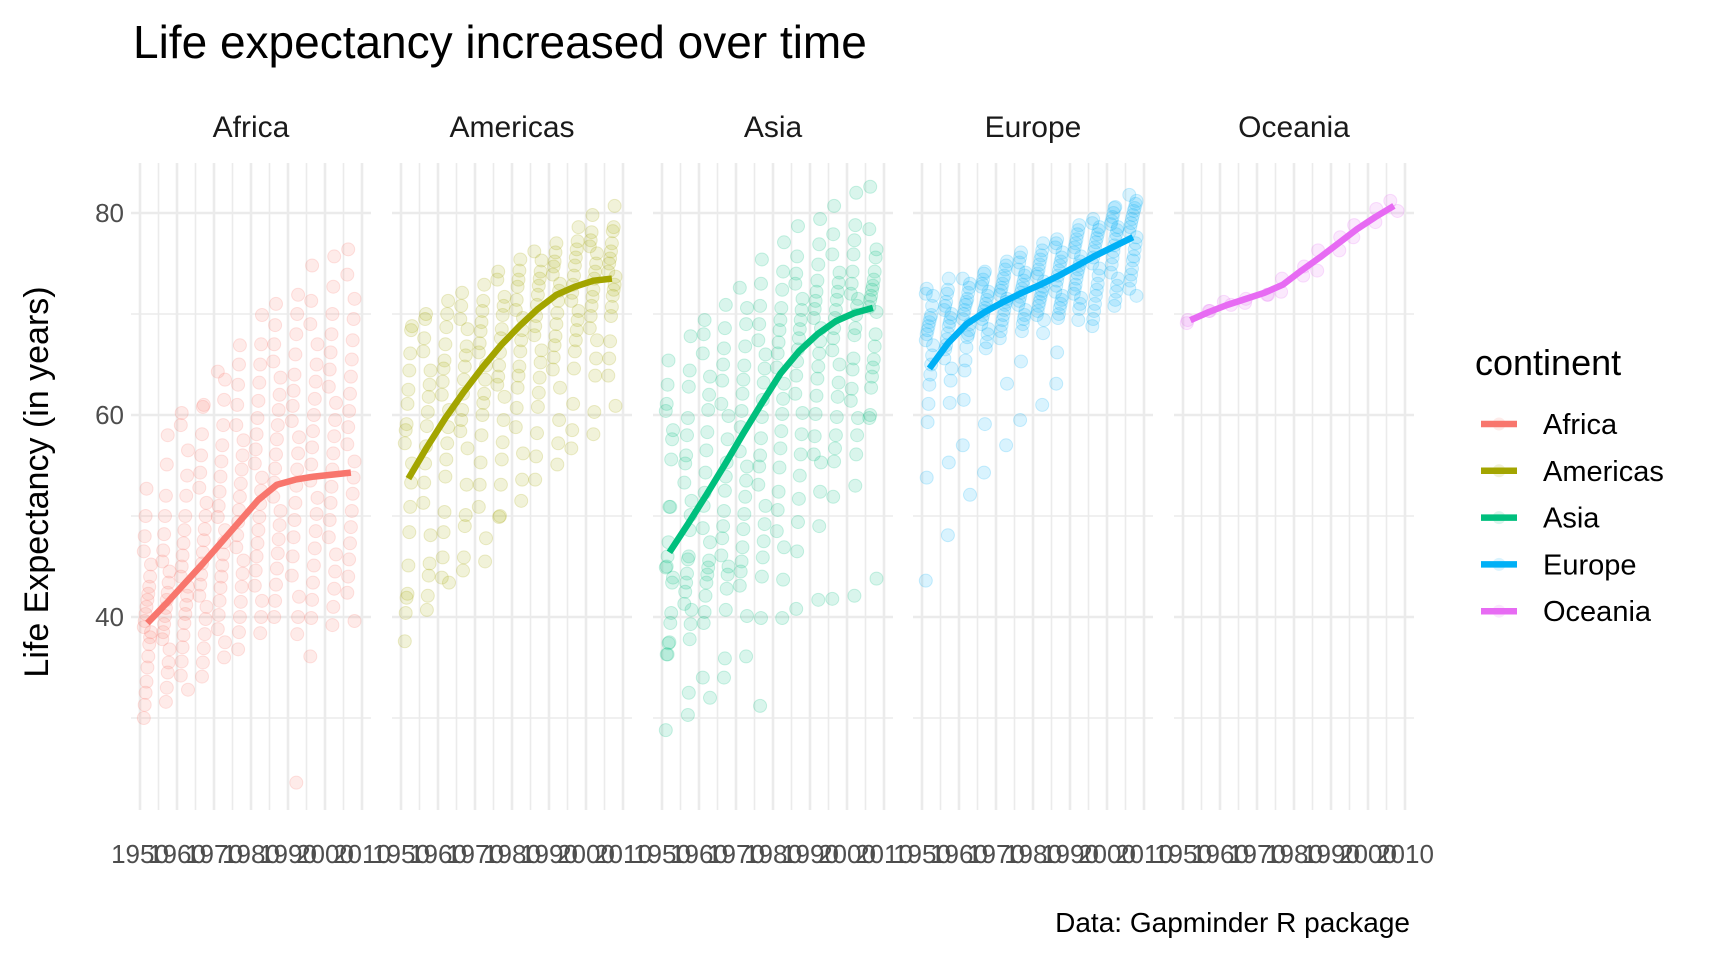 The image size is (1728, 960). Describe the element at coordinates (401, 854) in the screenshot. I see `x-tick-label: 1950` at that location.